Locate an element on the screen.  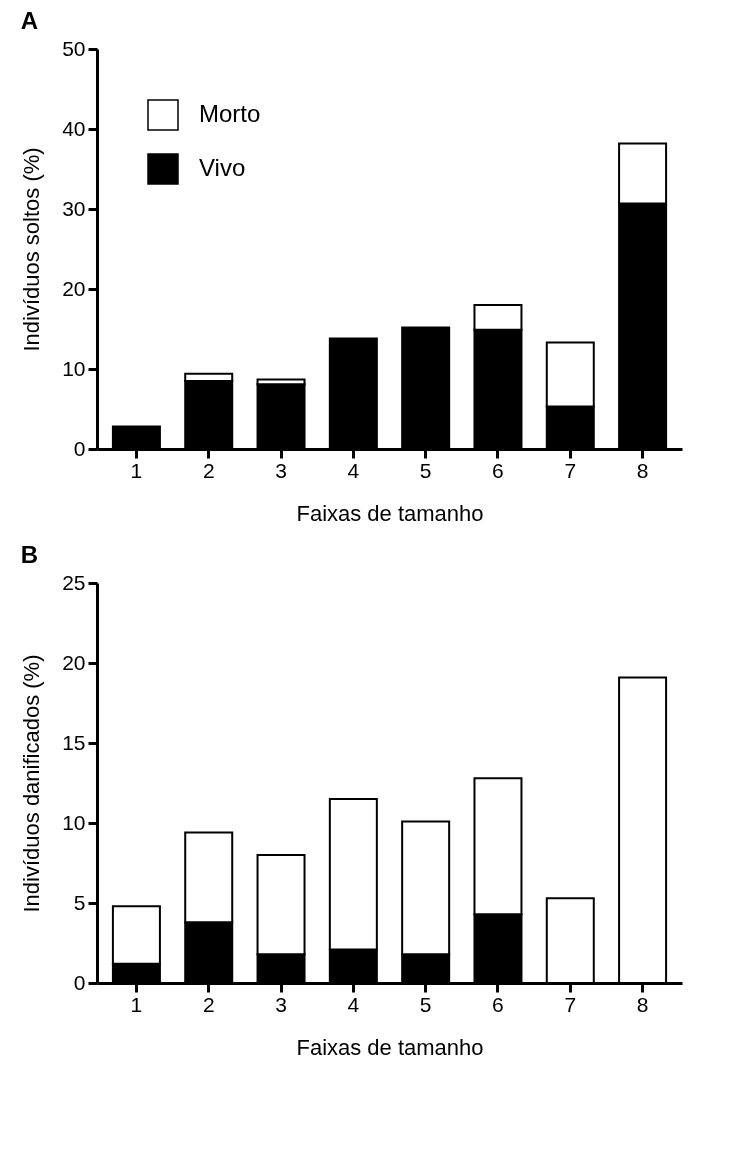
y-tick-label: 5 is located at coordinates (79, 902).